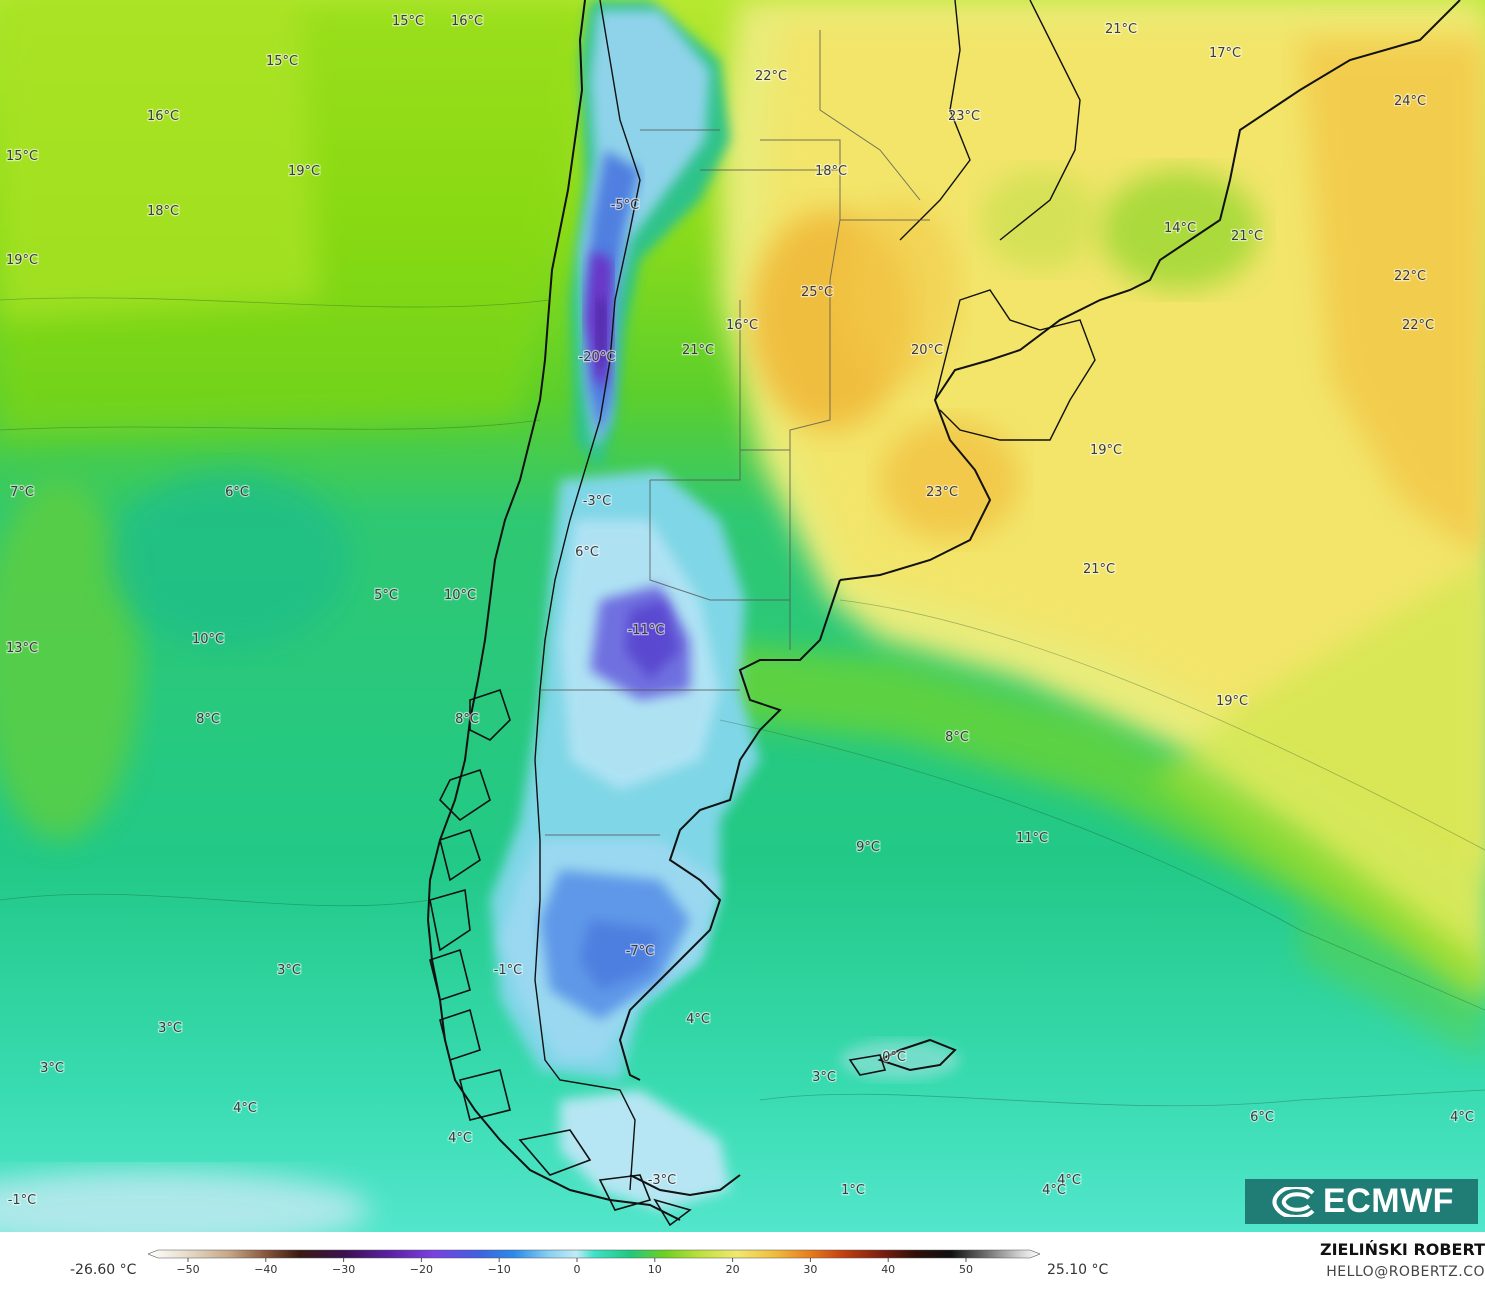 The height and width of the screenshot is (1292, 1485). I want to click on temp-label: 25°C, so click(817, 292).